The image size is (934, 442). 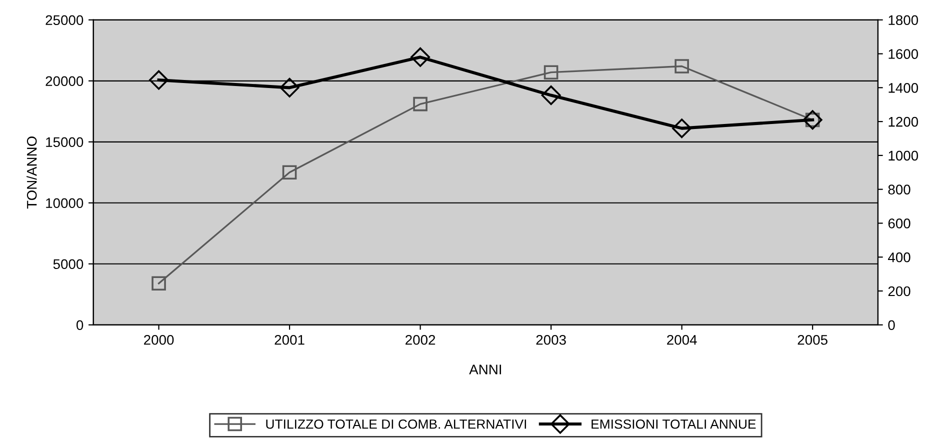 I want to click on y2-tick-label: 200, so click(x=899, y=291).